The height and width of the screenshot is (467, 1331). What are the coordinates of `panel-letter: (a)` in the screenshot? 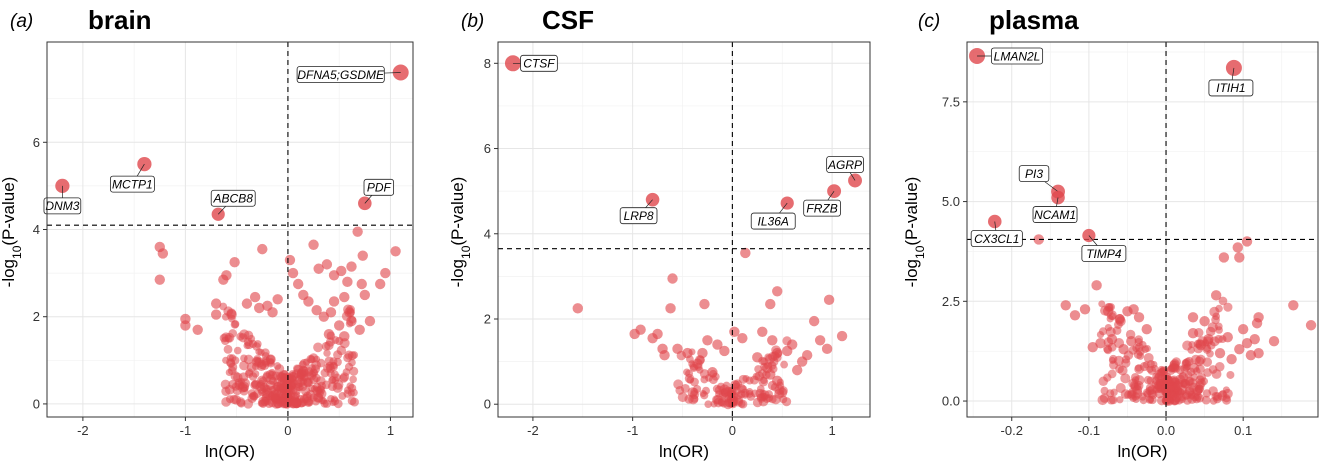 It's located at (21, 21).